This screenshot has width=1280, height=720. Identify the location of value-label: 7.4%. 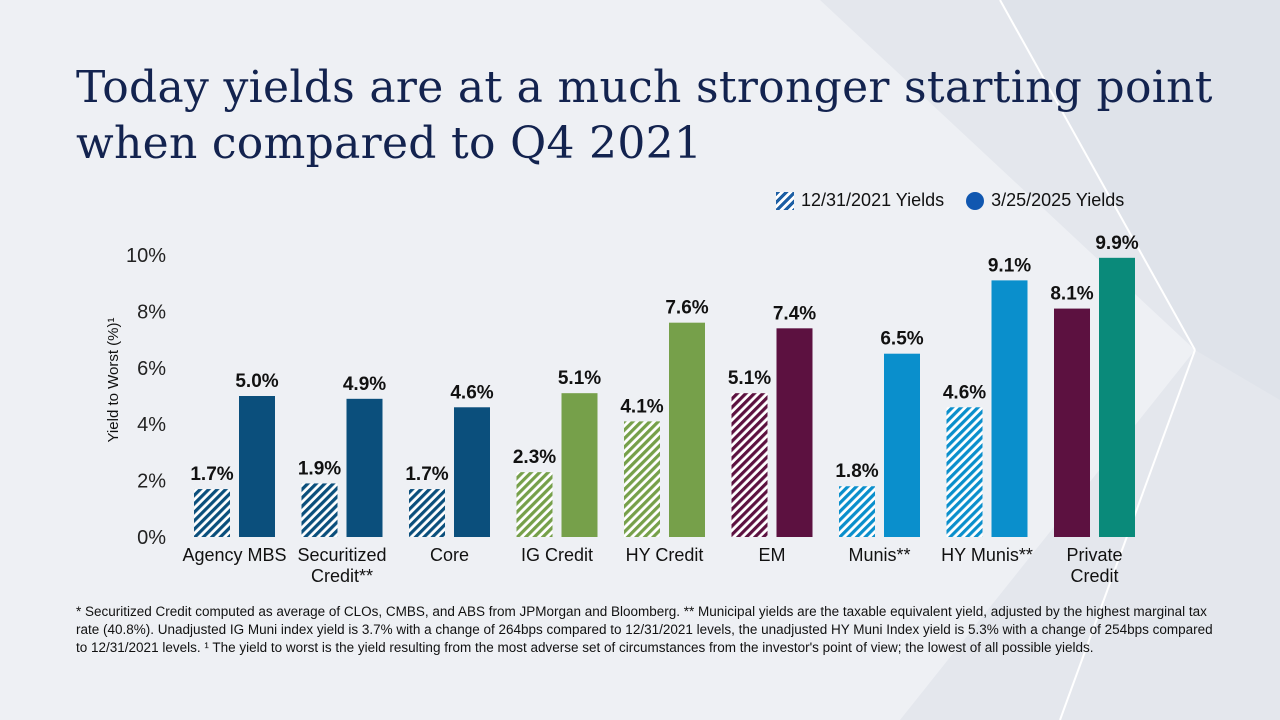
(794, 313).